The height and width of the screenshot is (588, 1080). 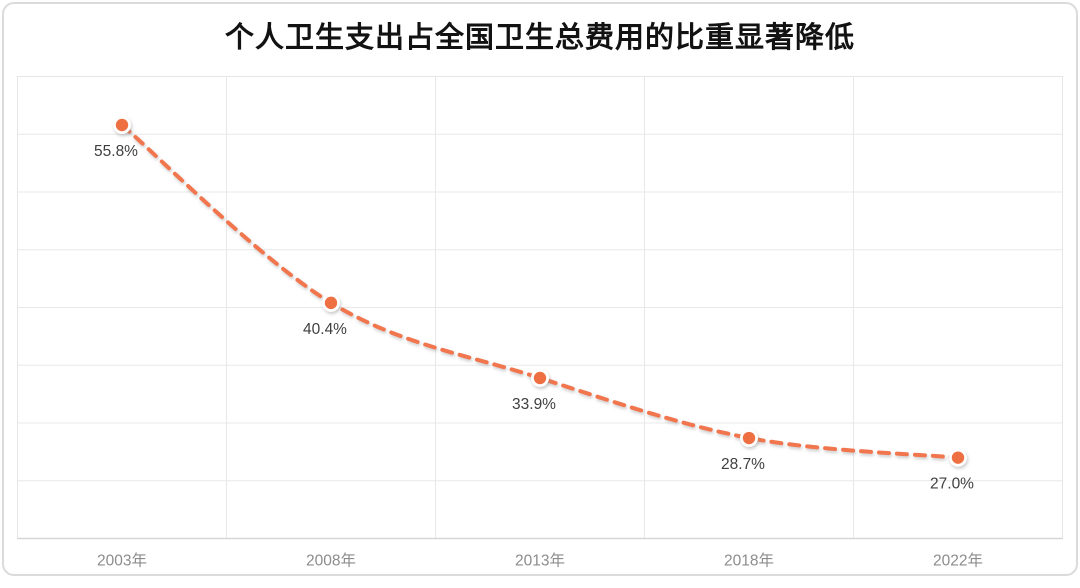 What do you see at coordinates (325, 329) in the screenshot?
I see `value-label: 40.4%` at bounding box center [325, 329].